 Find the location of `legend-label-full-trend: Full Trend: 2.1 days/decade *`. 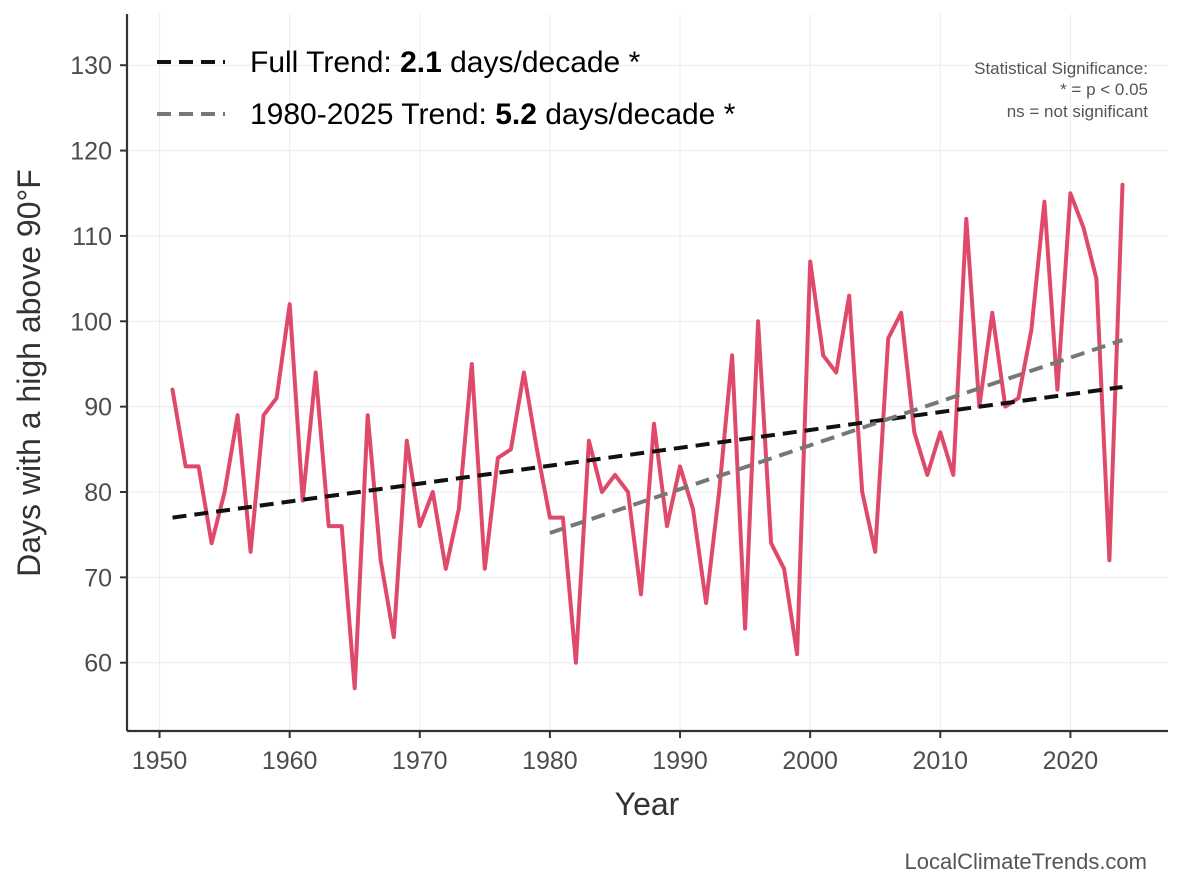

legend-label-full-trend: Full Trend: 2.1 days/decade * is located at coordinates (445, 62).